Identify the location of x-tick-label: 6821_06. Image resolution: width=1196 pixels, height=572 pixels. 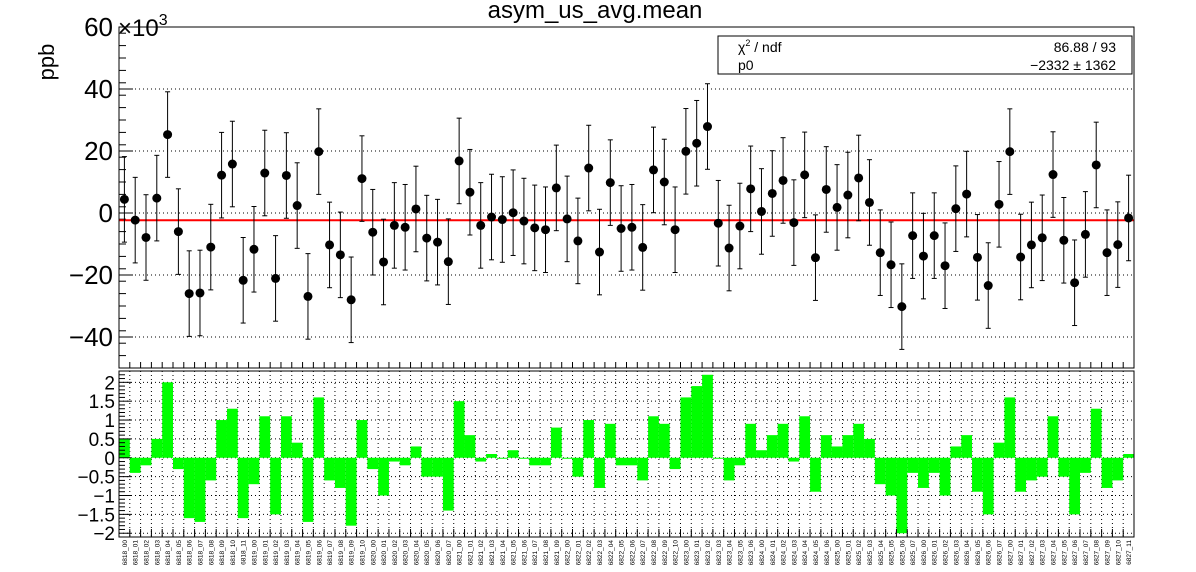
(524, 553).